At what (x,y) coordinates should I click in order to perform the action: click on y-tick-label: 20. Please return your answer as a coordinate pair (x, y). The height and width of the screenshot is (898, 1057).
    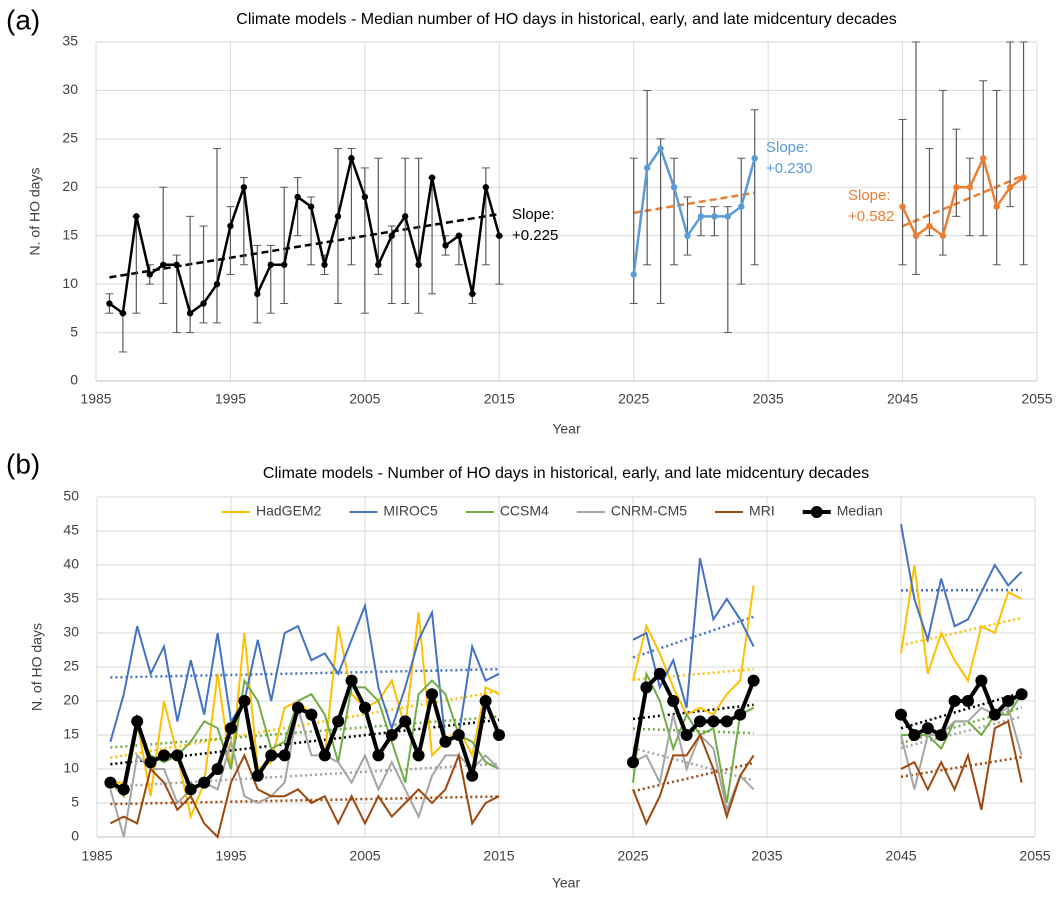
    Looking at the image, I should click on (71, 700).